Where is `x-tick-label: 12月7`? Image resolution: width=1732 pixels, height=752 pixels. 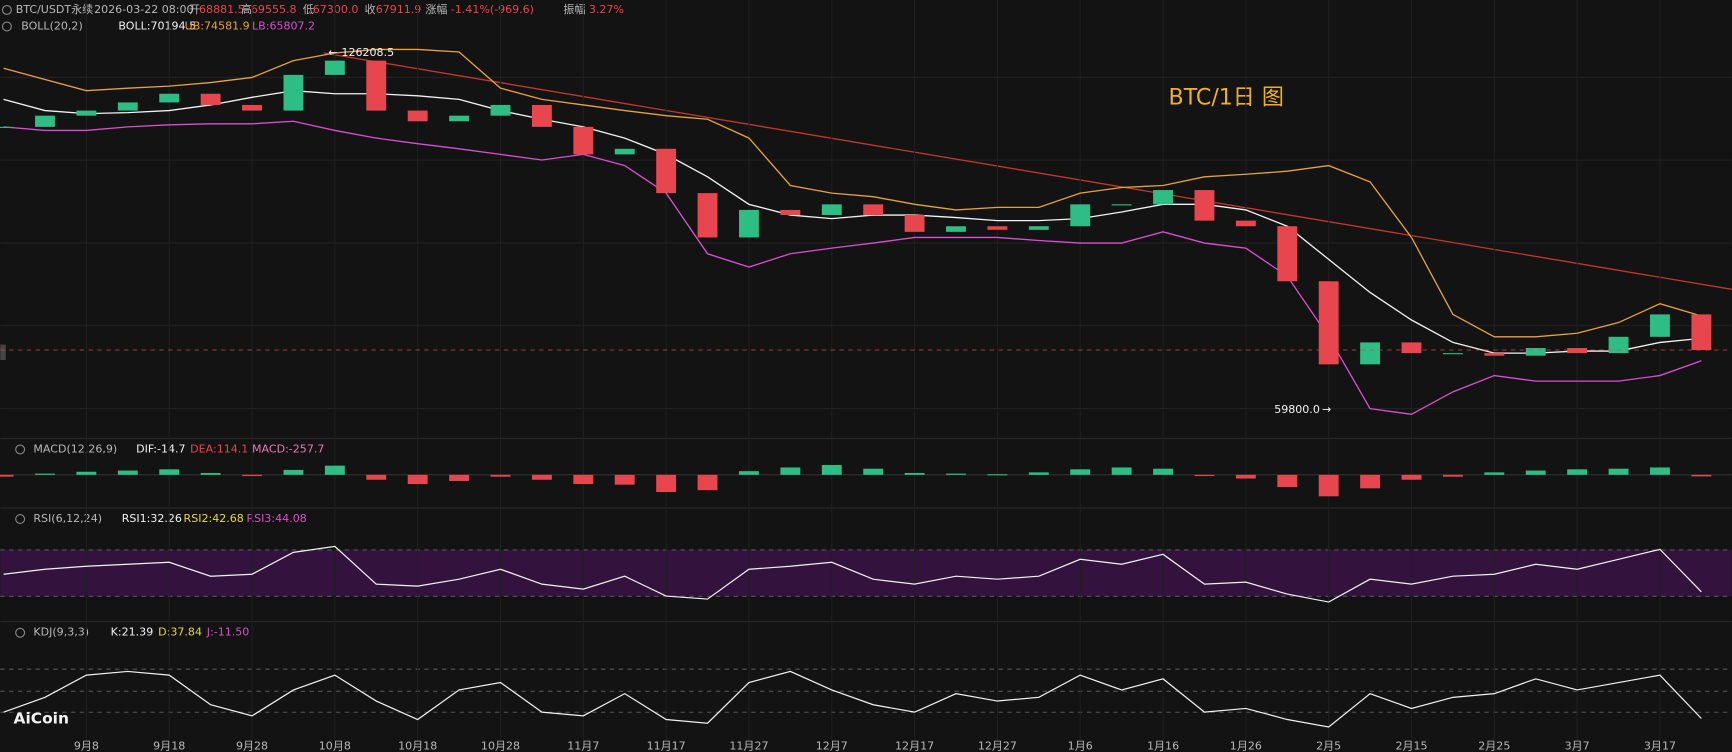 x-tick-label: 12月7 is located at coordinates (832, 745).